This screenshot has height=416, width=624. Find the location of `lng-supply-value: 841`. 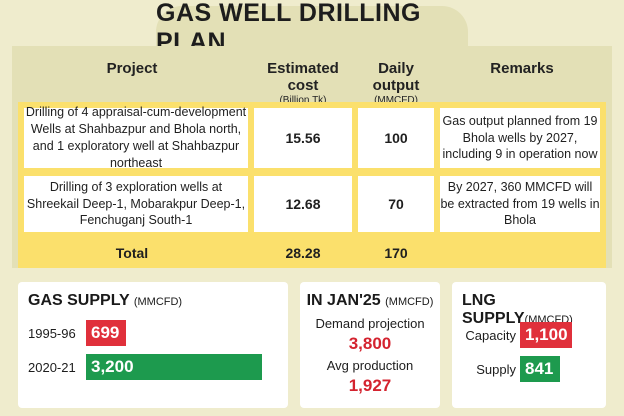

lng-supply-value: 841 is located at coordinates (539, 368).